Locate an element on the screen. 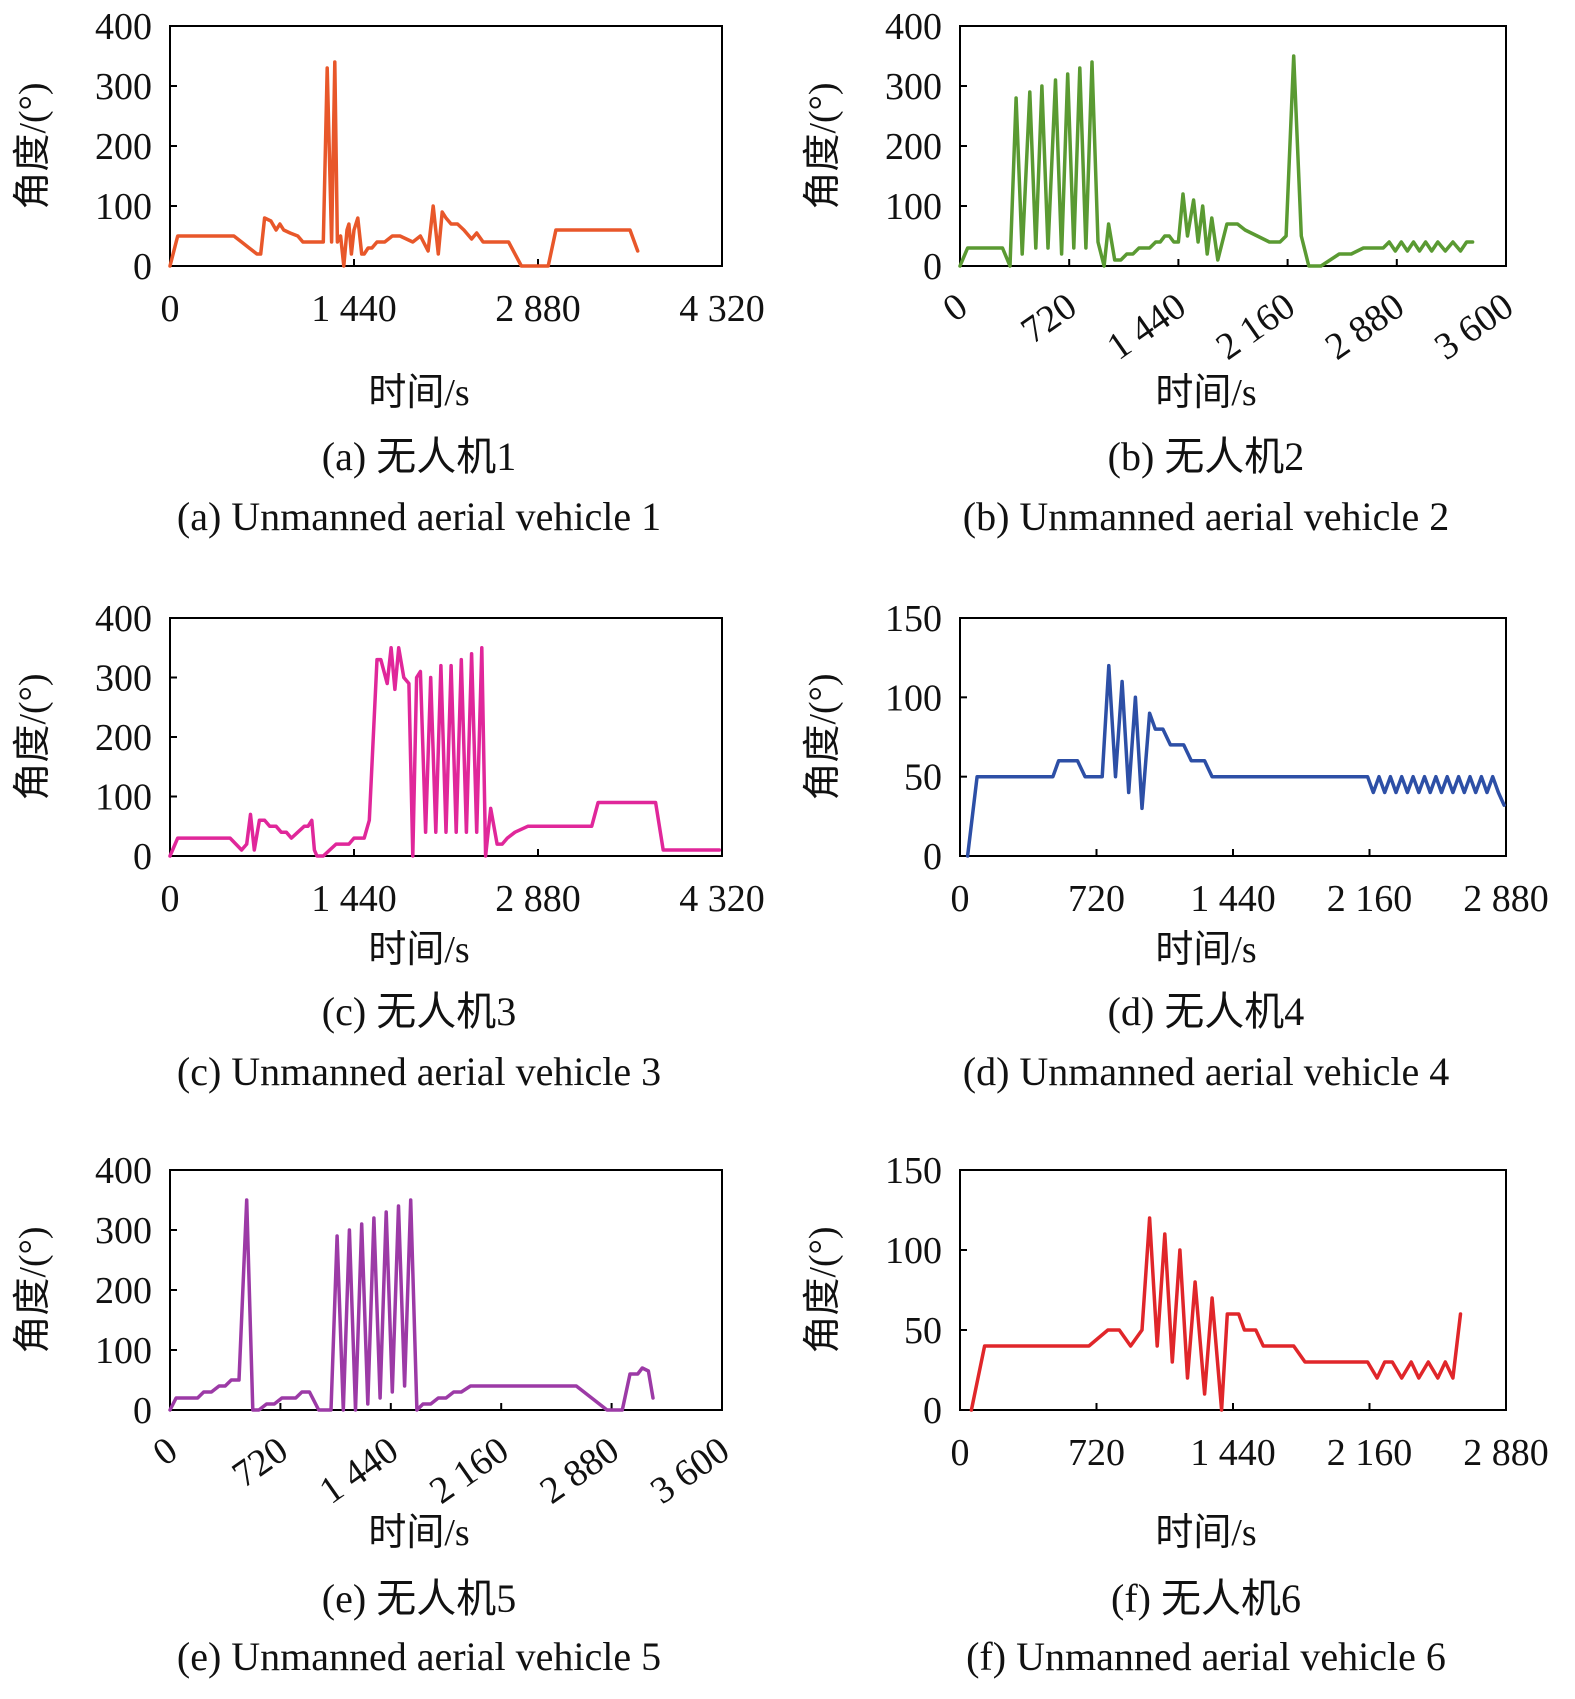 The width and height of the screenshot is (1575, 1699). caption-chinese: (b) 无人机2 is located at coordinates (1206, 456).